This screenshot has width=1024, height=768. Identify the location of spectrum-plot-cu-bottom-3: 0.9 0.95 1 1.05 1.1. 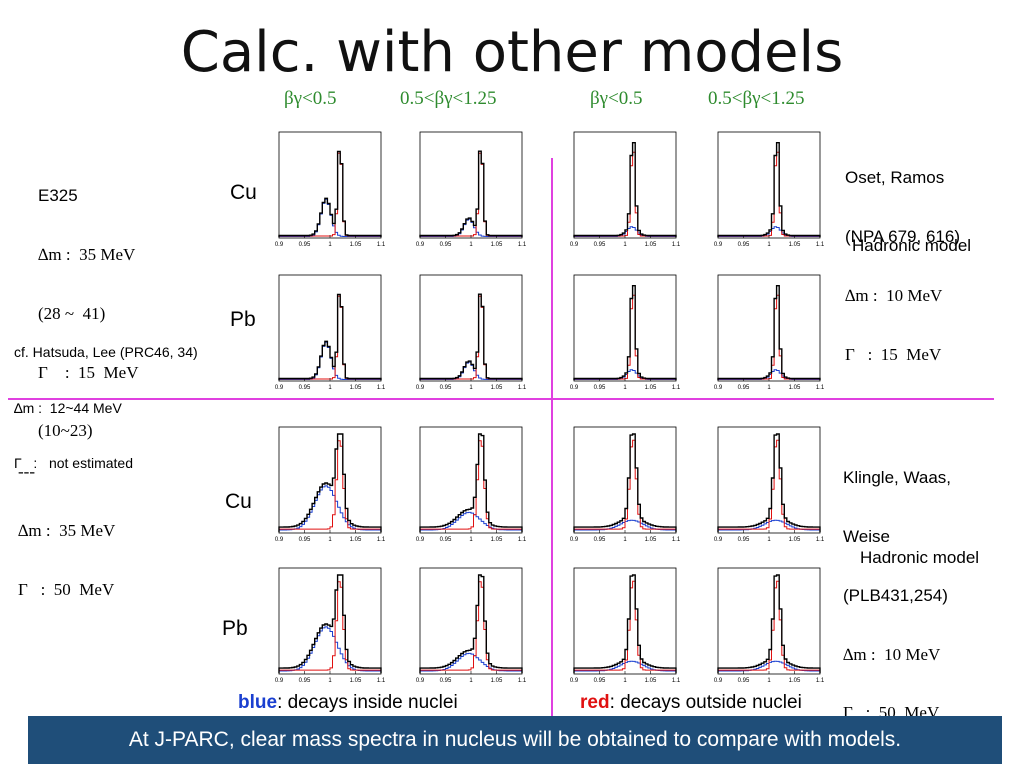
(625, 484).